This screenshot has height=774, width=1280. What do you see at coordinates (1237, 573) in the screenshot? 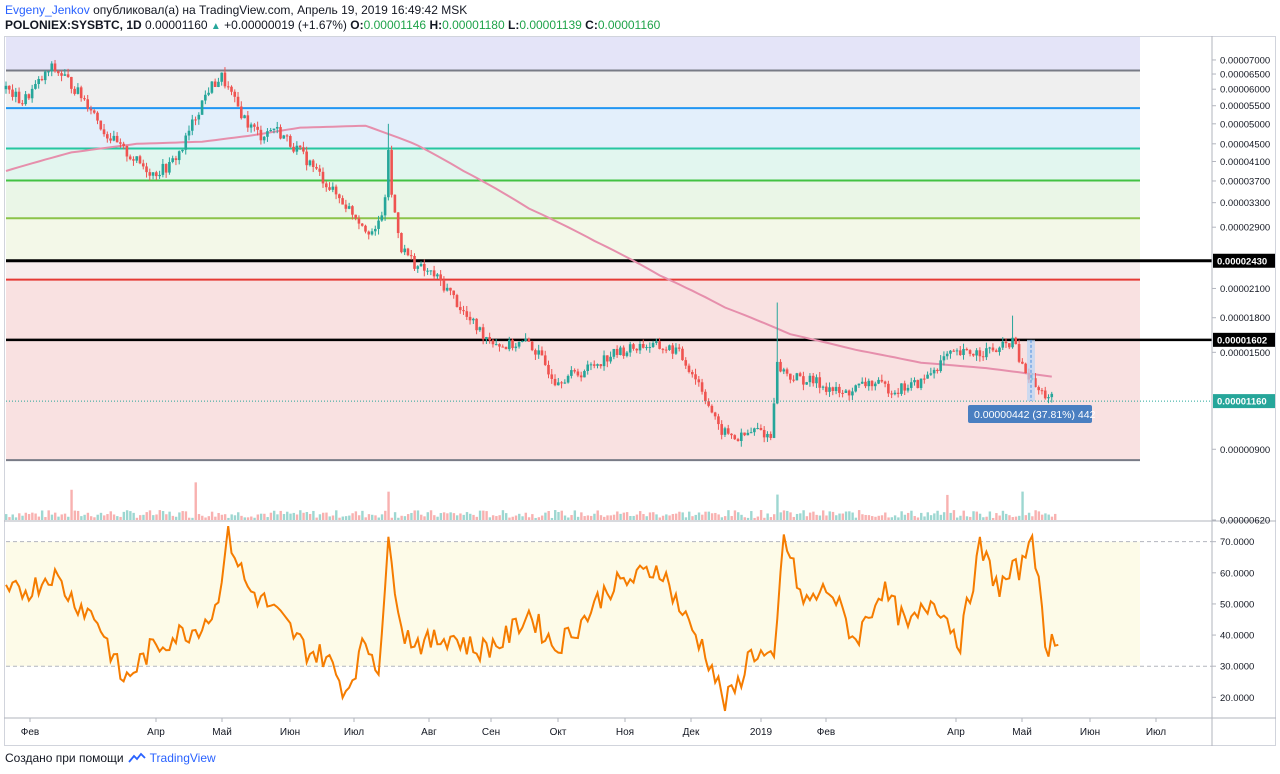
I see `rsi-tick-label: 60.0000` at bounding box center [1237, 573].